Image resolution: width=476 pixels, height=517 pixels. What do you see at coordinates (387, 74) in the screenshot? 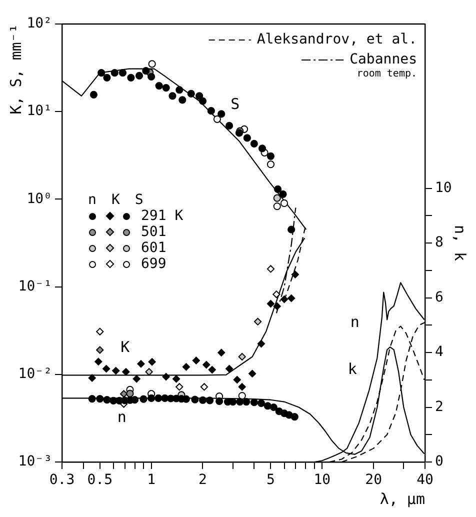
I see `annotation: room temp.` at bounding box center [387, 74].